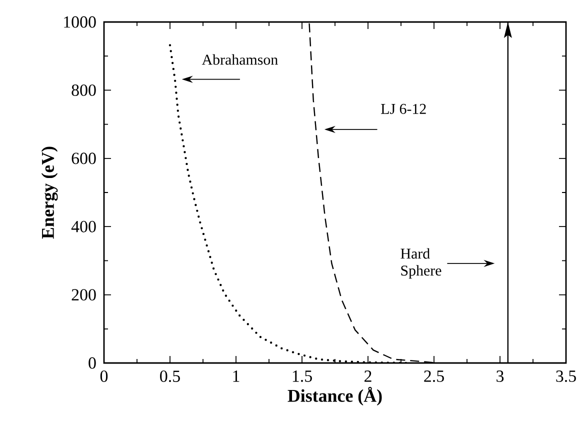  Describe the element at coordinates (302, 376) in the screenshot. I see `x-tick-label: 1.5` at that location.